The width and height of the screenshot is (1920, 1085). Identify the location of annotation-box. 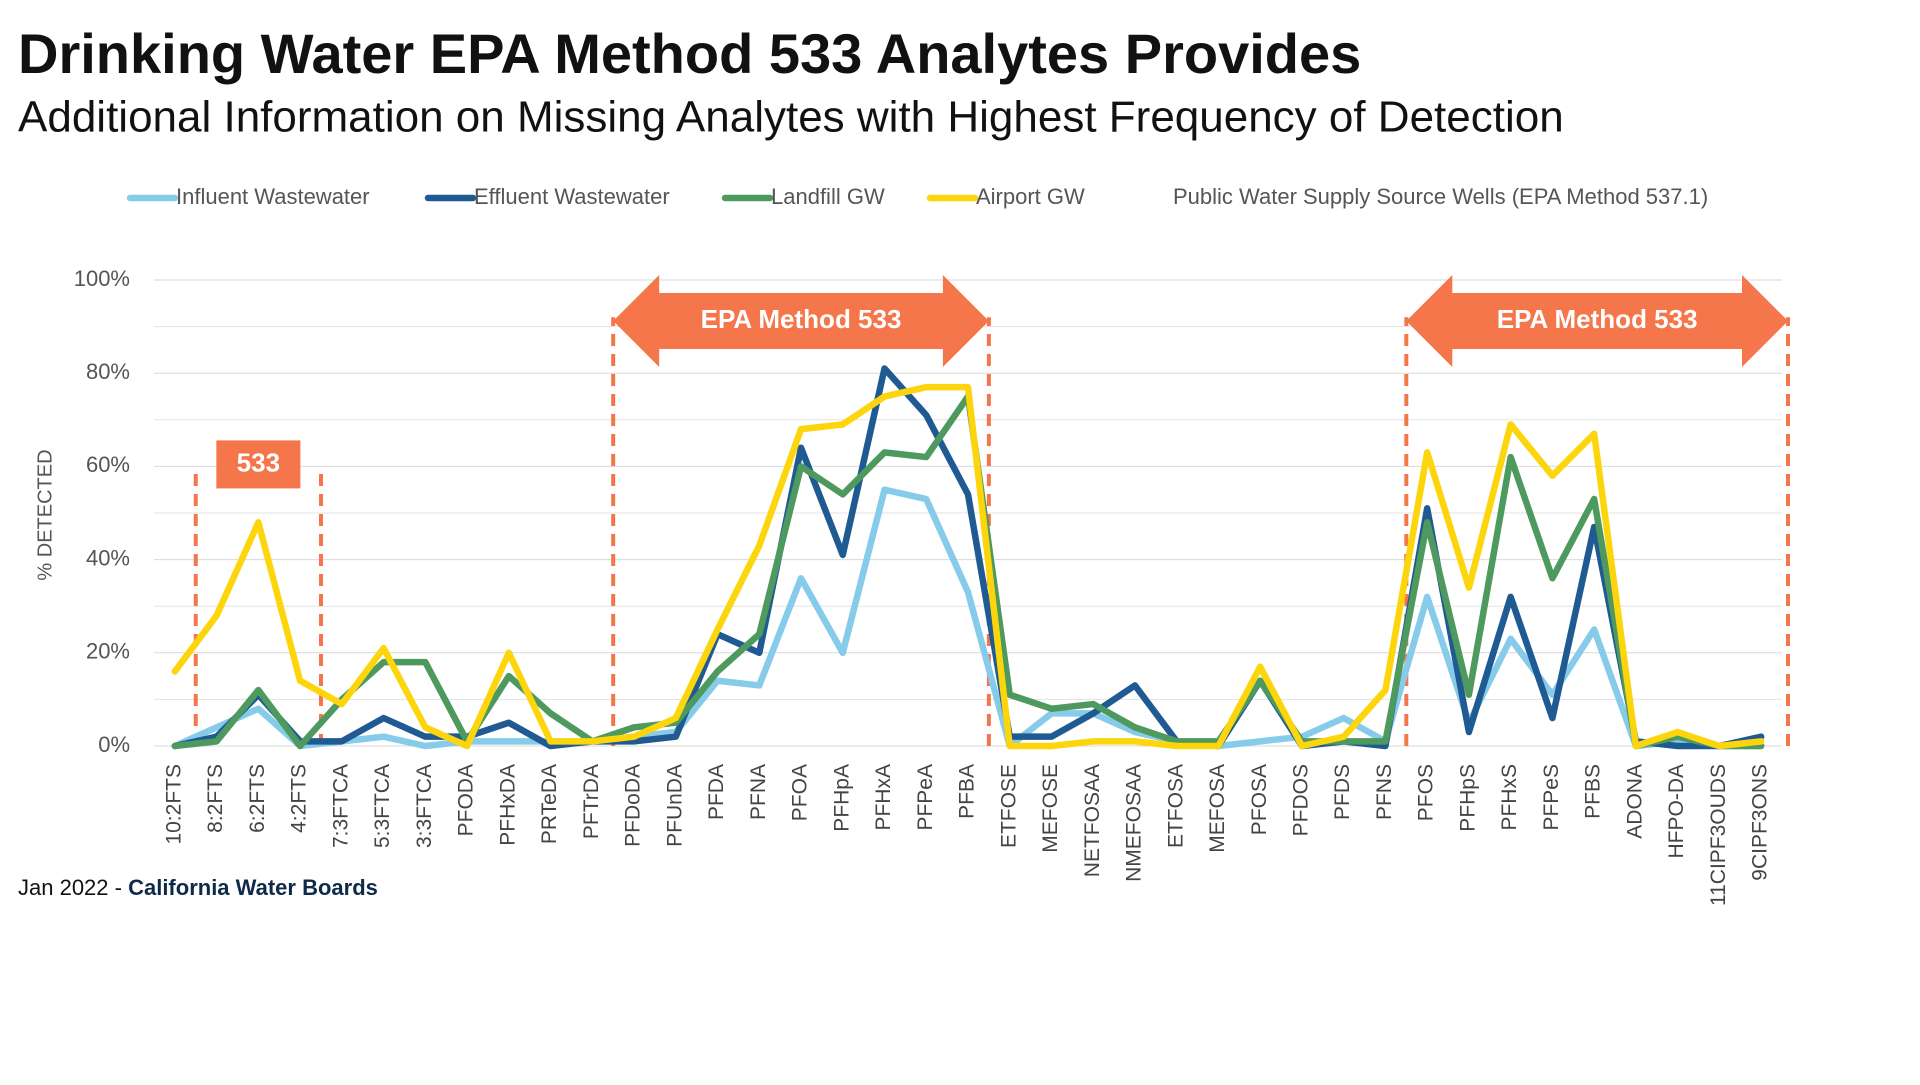
(258, 464).